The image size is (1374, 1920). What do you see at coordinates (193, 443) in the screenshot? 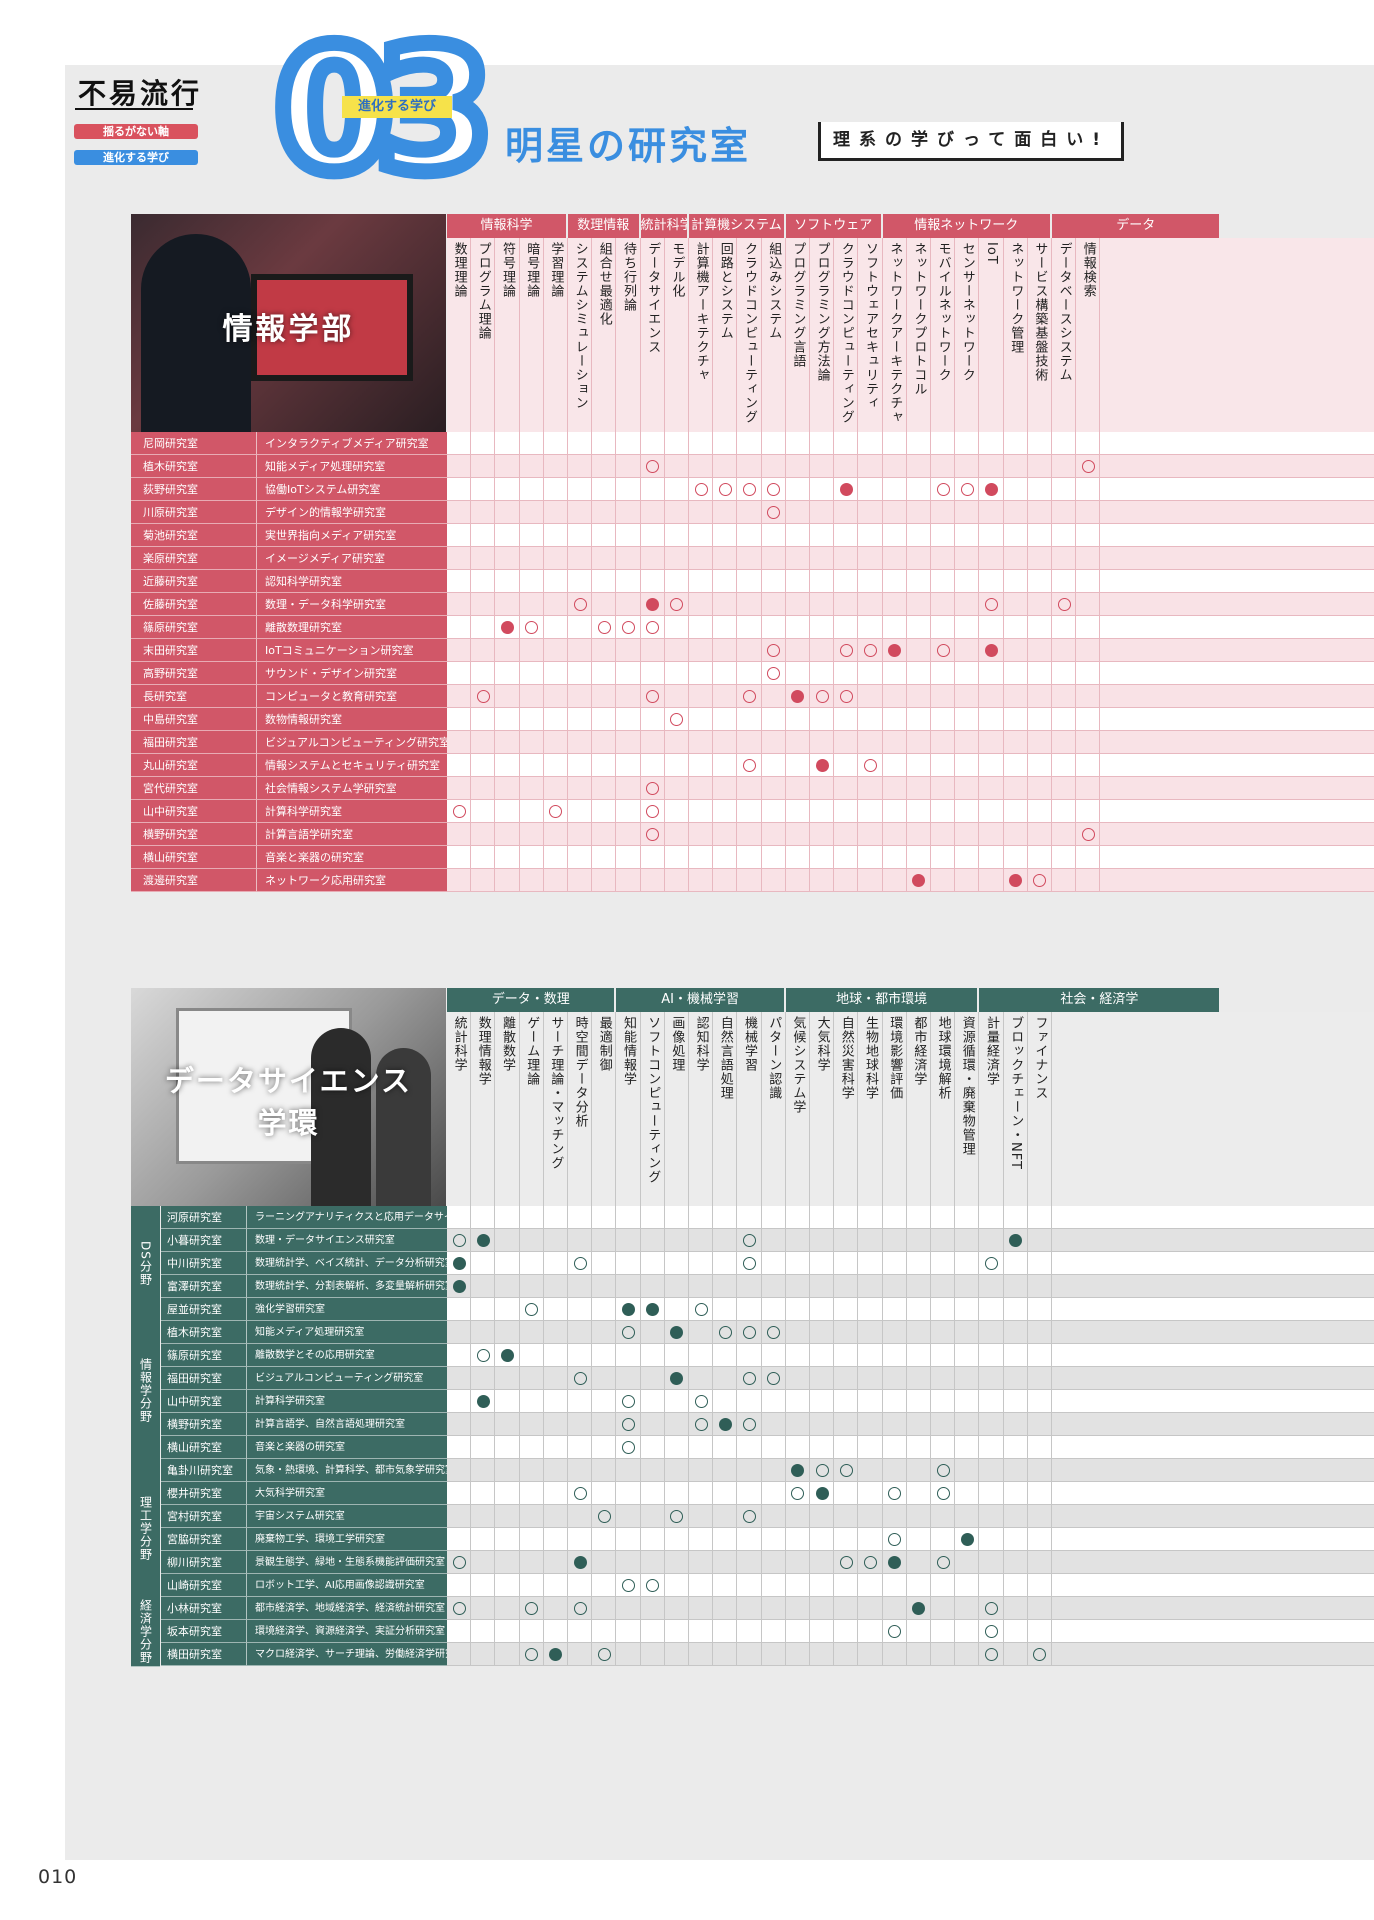
I see `lab-name: 尼岡研究室` at bounding box center [193, 443].